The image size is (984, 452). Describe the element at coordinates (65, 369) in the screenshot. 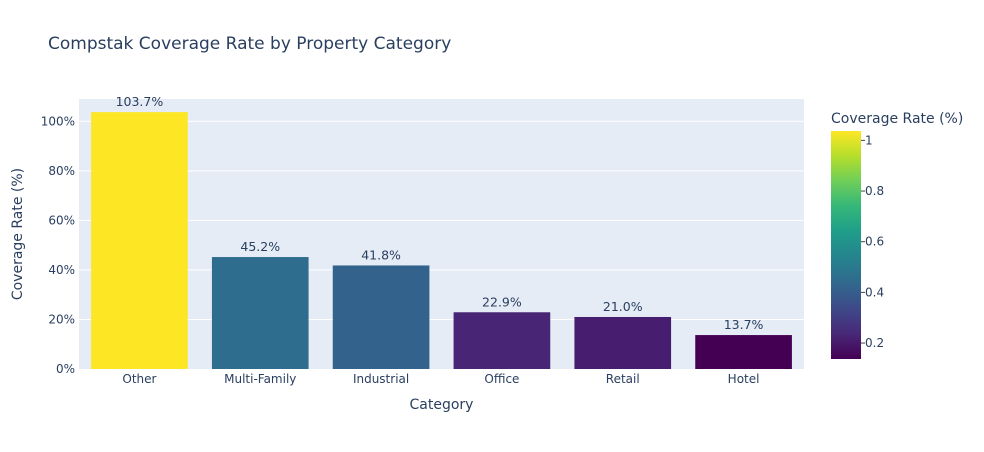

I see `y-tick-label: 0%` at that location.